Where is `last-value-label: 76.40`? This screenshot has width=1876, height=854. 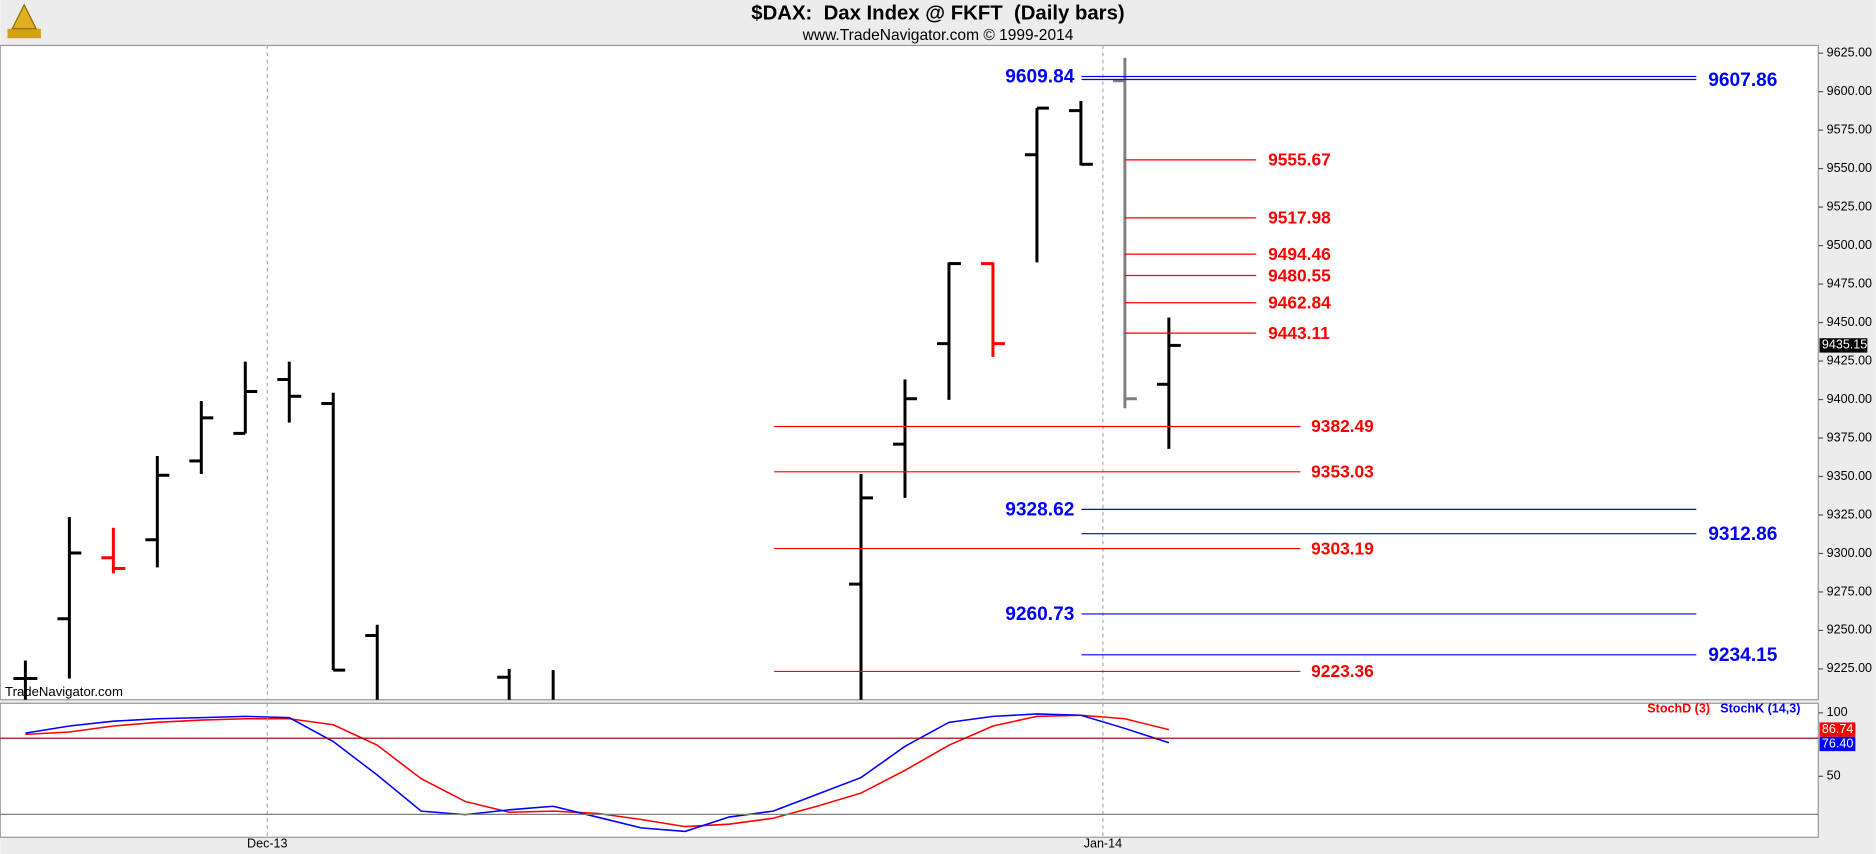 last-value-label: 76.40 is located at coordinates (1837, 743).